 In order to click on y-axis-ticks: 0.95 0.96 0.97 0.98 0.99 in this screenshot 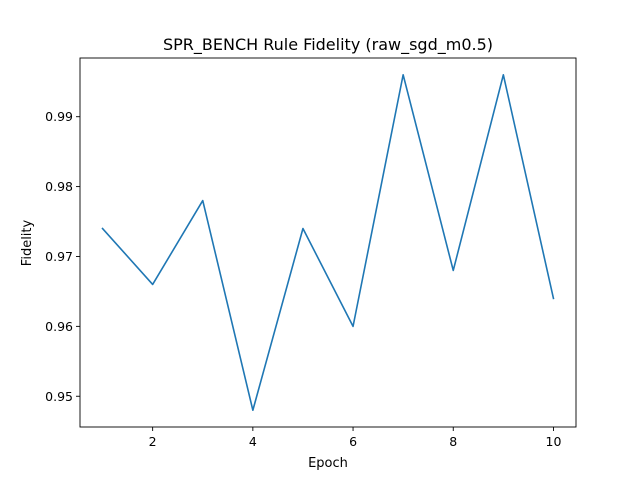, I will do `click(62, 256)`.